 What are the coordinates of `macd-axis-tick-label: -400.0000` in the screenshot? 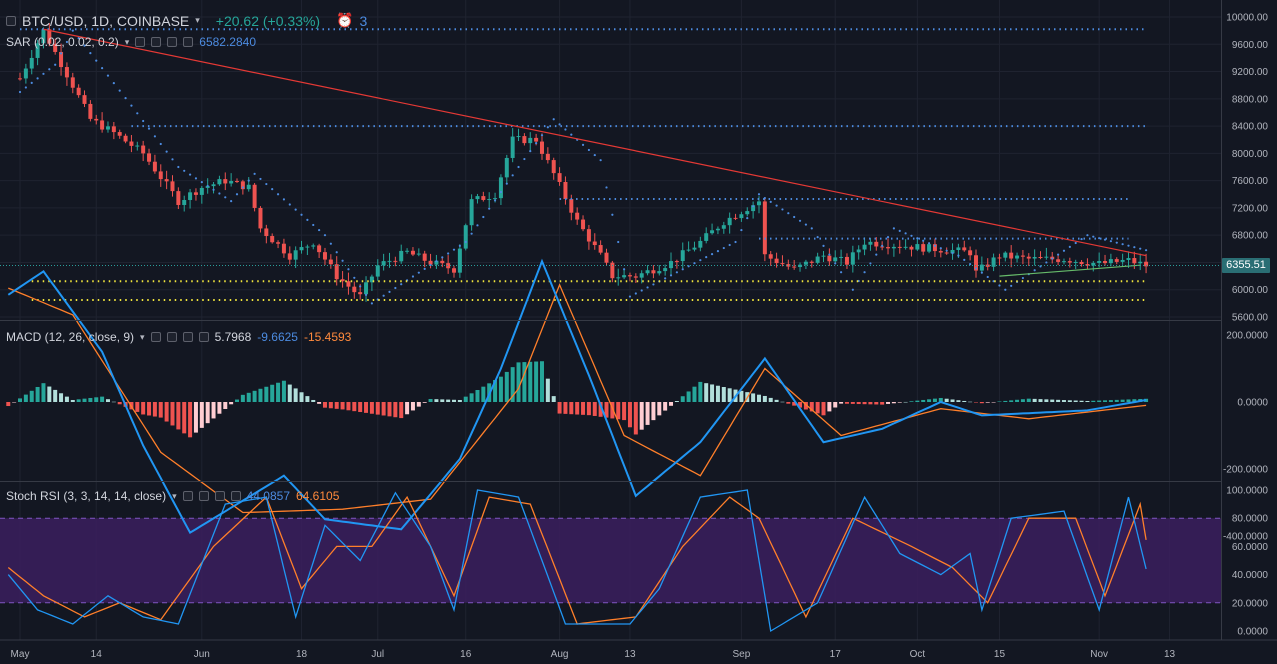 It's located at (1245, 537).